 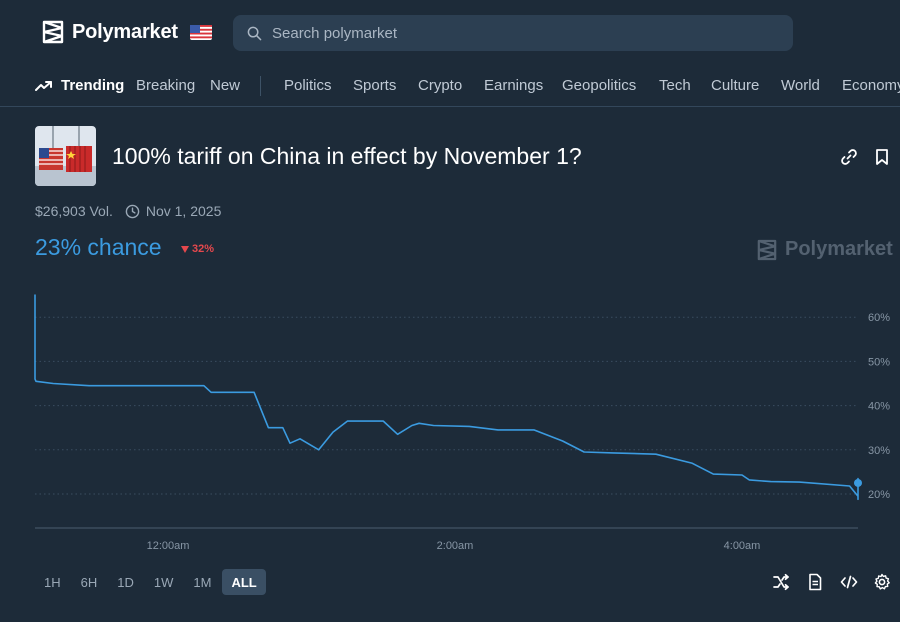 I want to click on range-button-1m: 1M, so click(x=202, y=582).